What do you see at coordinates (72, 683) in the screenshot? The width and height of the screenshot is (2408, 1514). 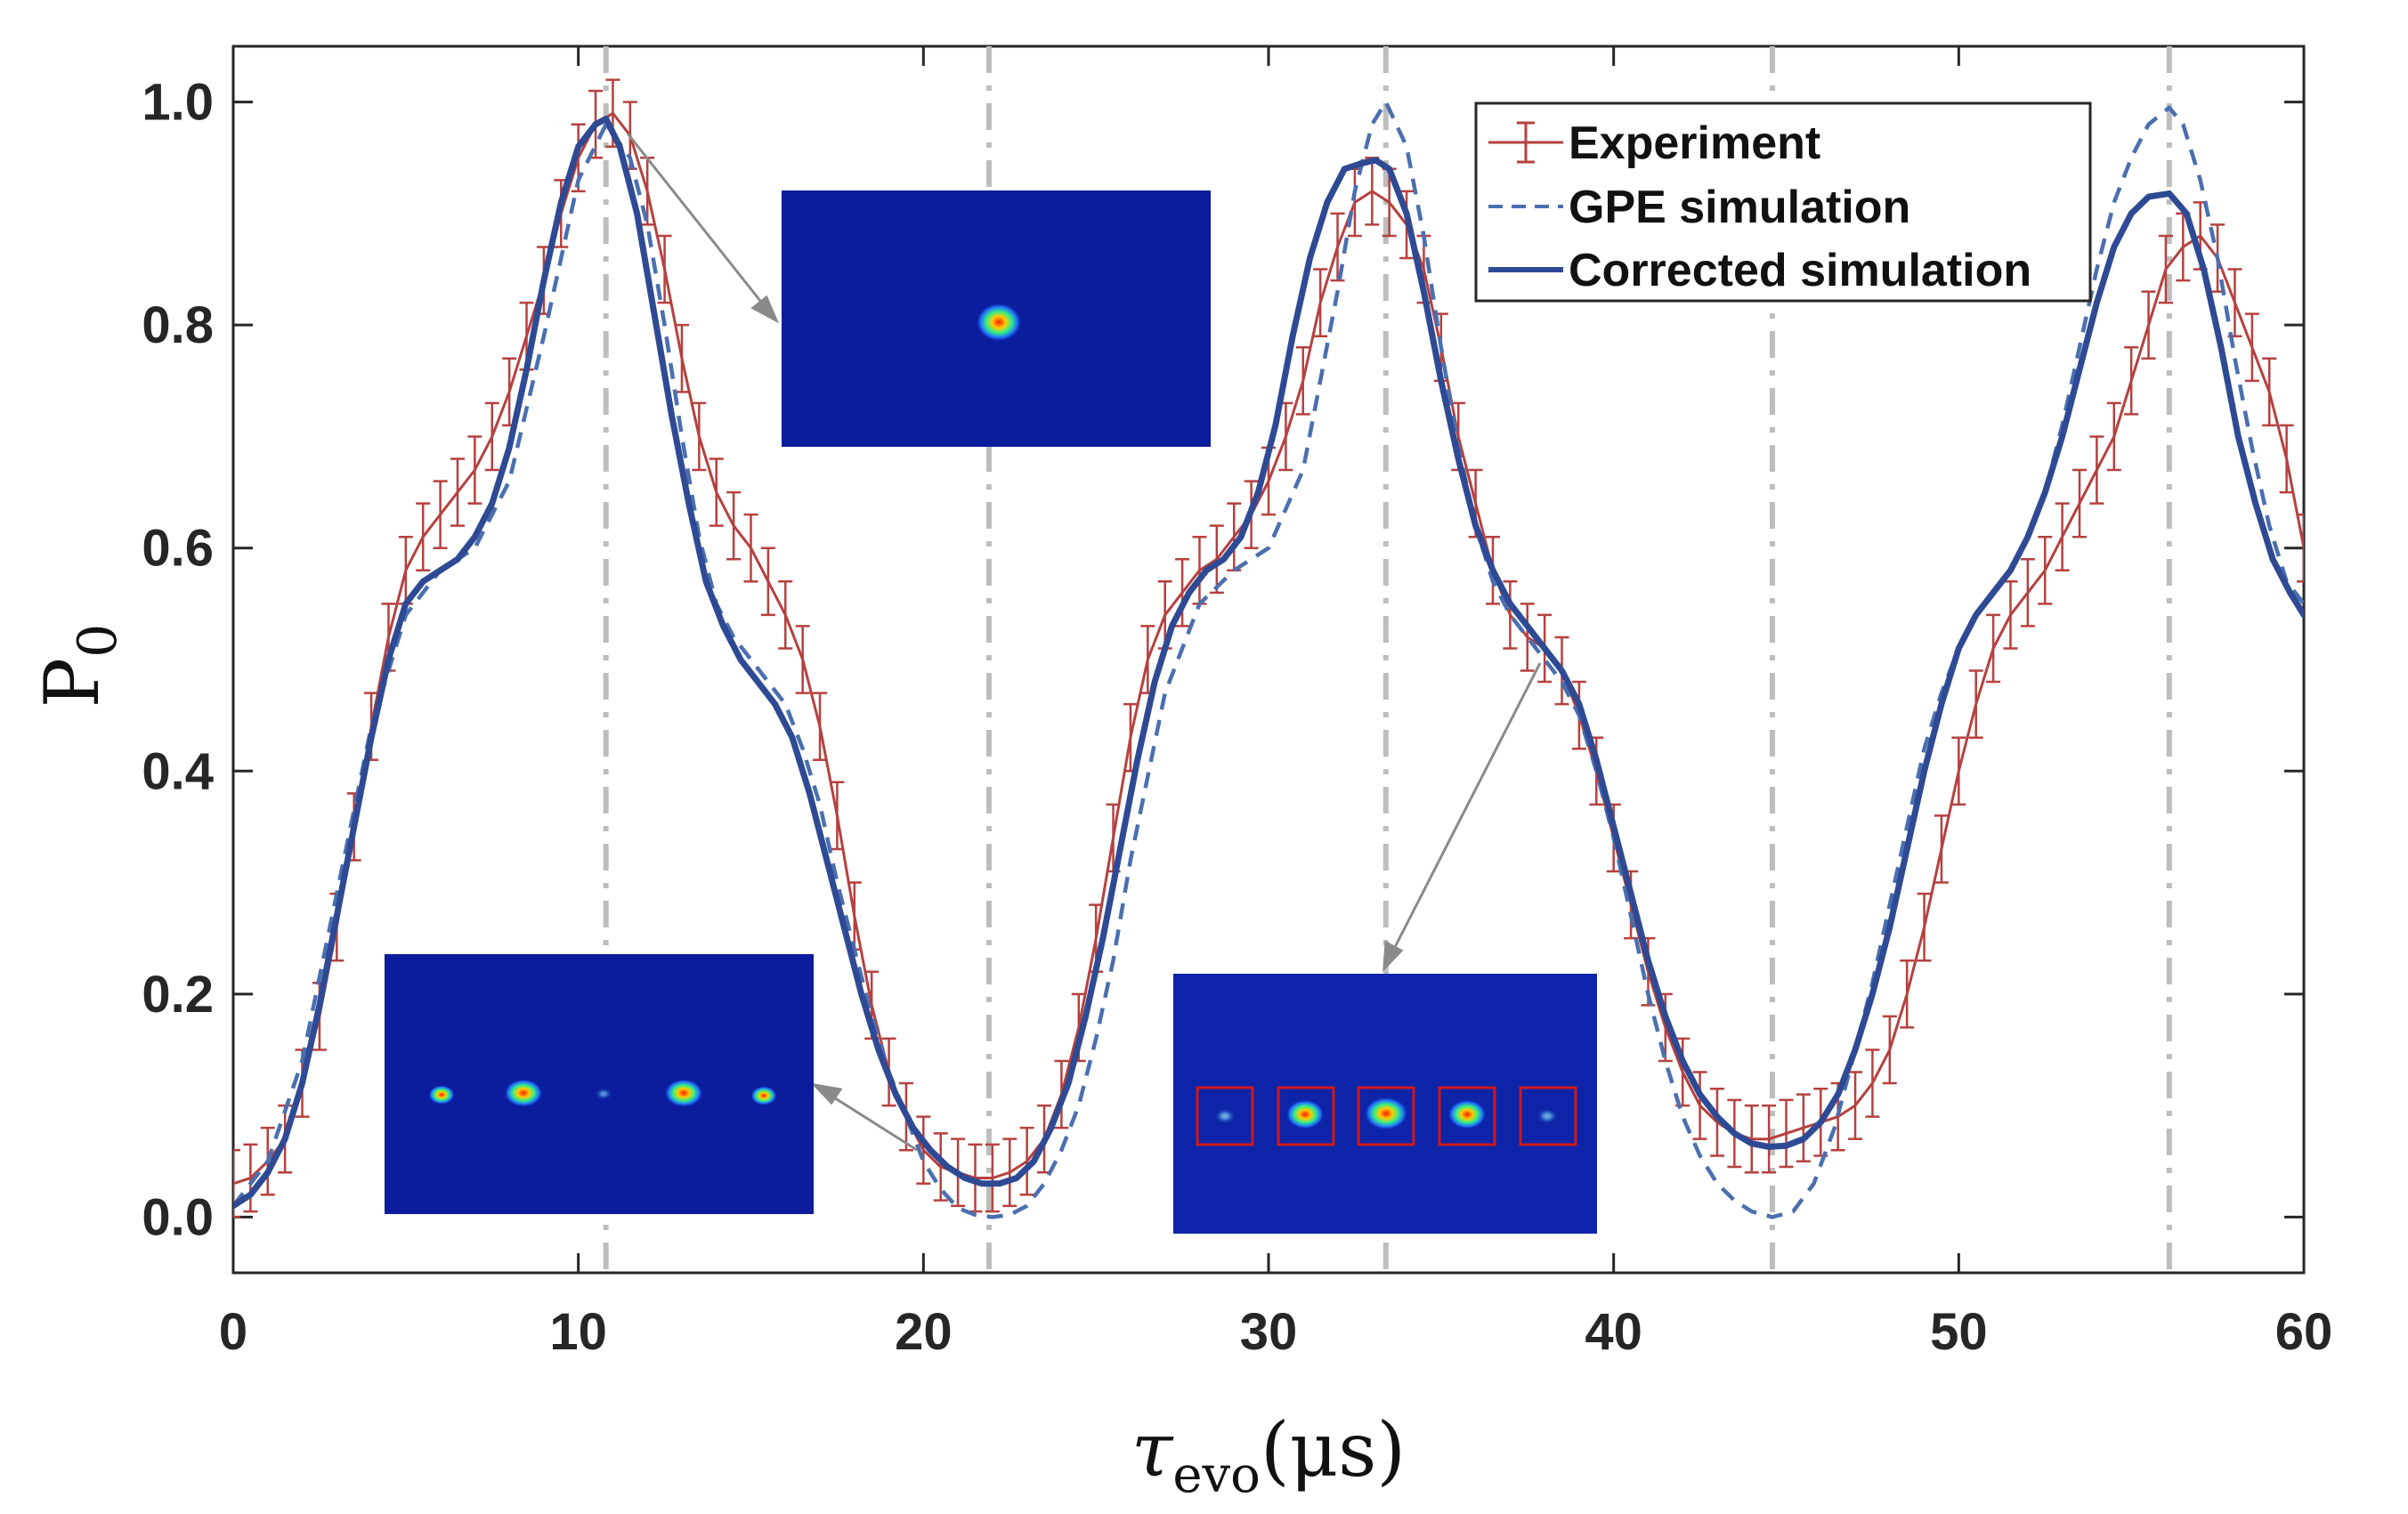 I see `y-axis-title-main: P` at bounding box center [72, 683].